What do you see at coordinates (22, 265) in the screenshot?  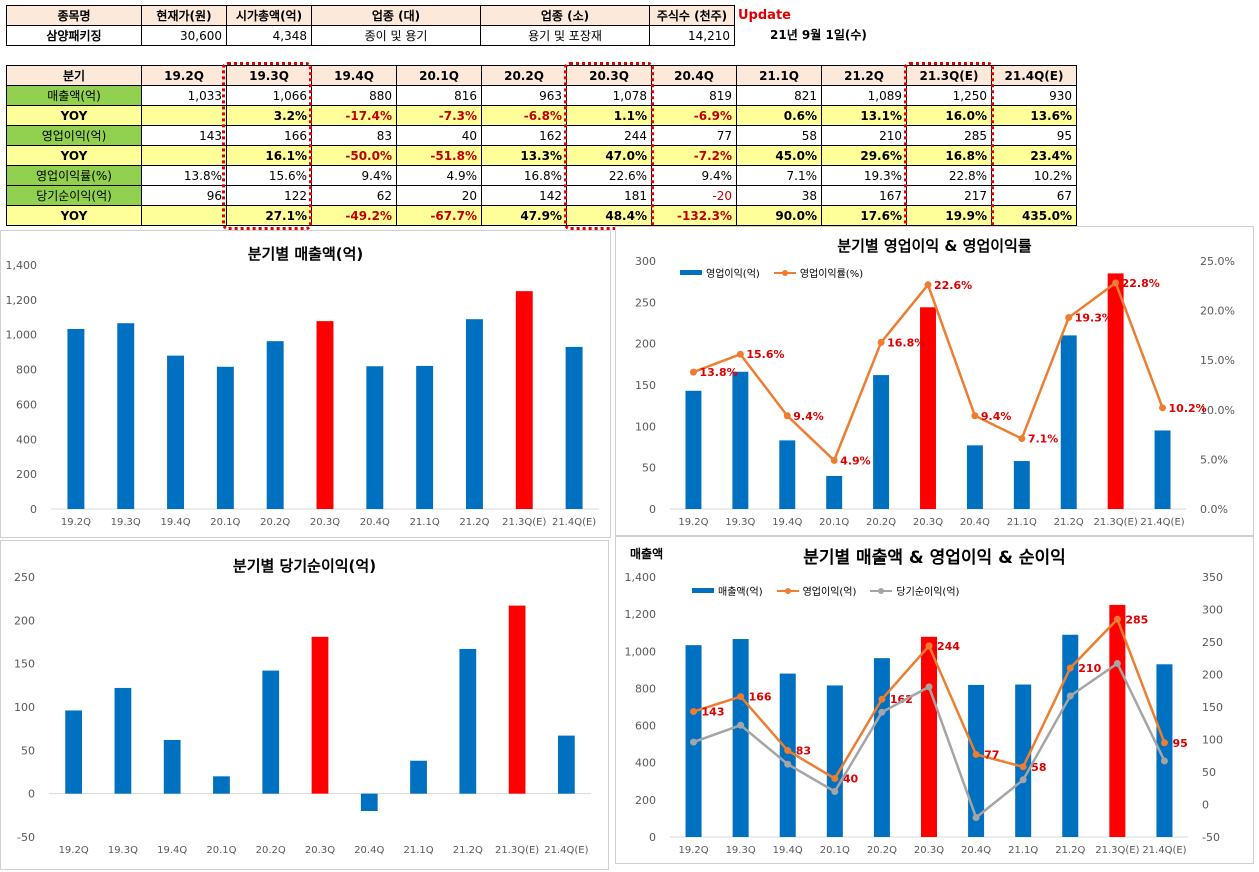 I see `y-tick-label: 1,400` at bounding box center [22, 265].